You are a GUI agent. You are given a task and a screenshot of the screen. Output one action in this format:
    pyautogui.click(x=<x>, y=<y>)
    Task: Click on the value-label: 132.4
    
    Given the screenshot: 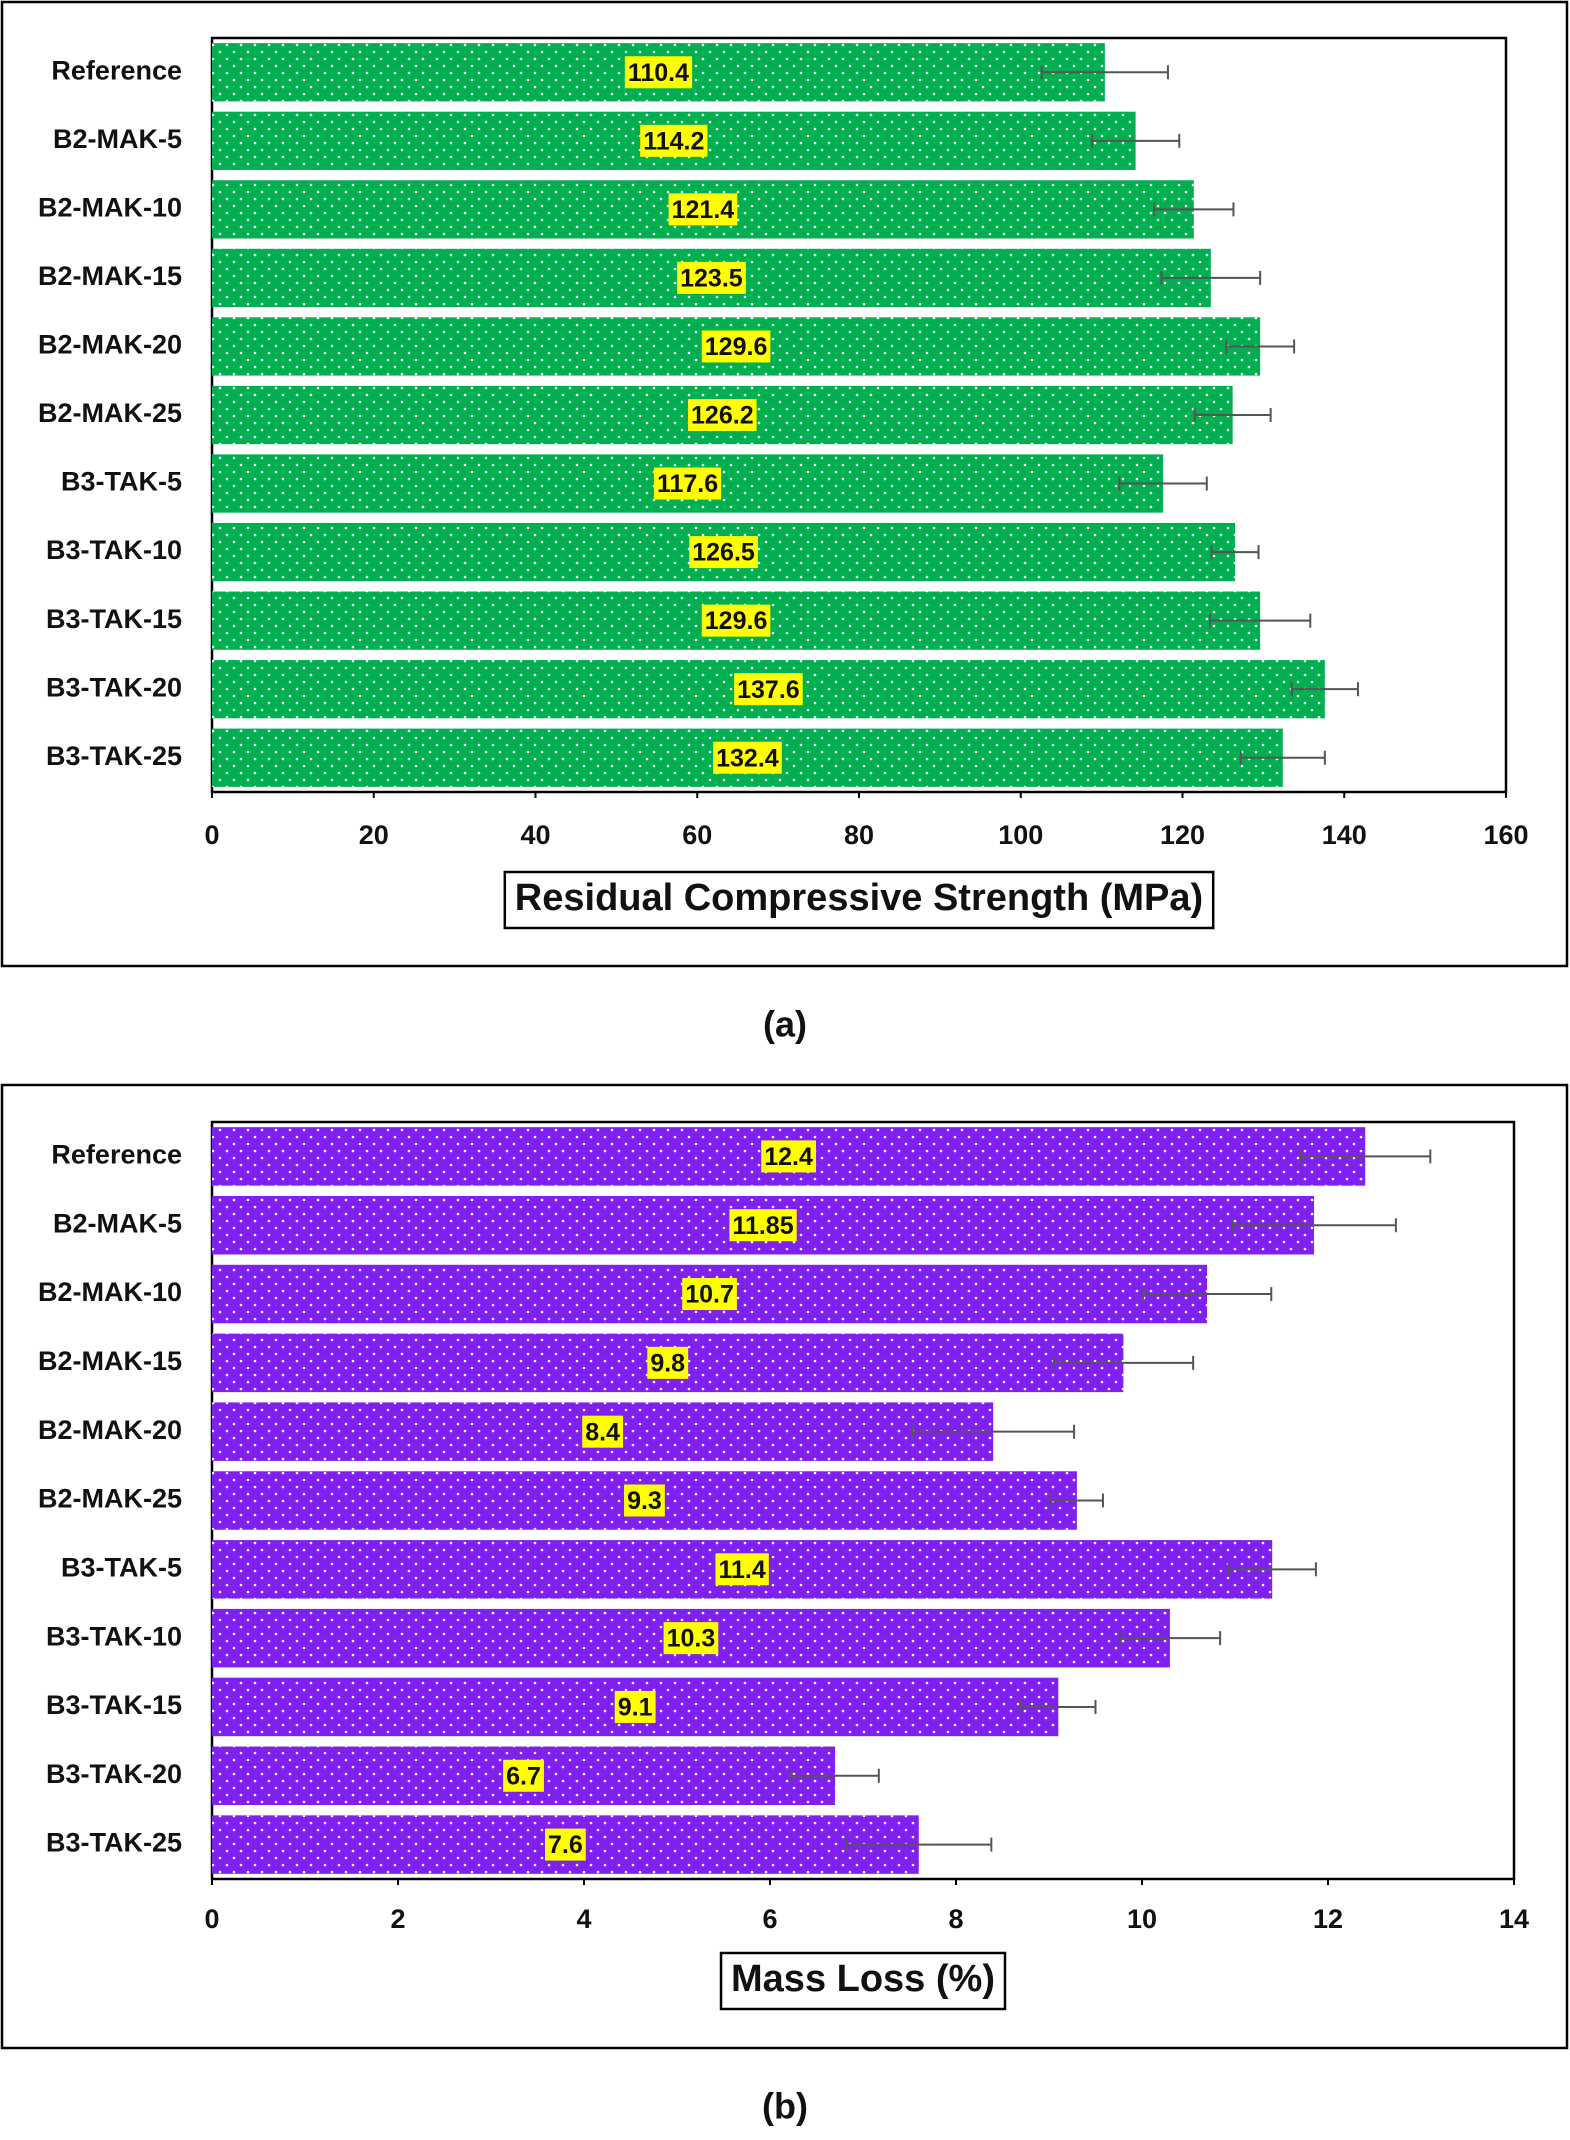 What is the action you would take?
    pyautogui.click(x=747, y=758)
    